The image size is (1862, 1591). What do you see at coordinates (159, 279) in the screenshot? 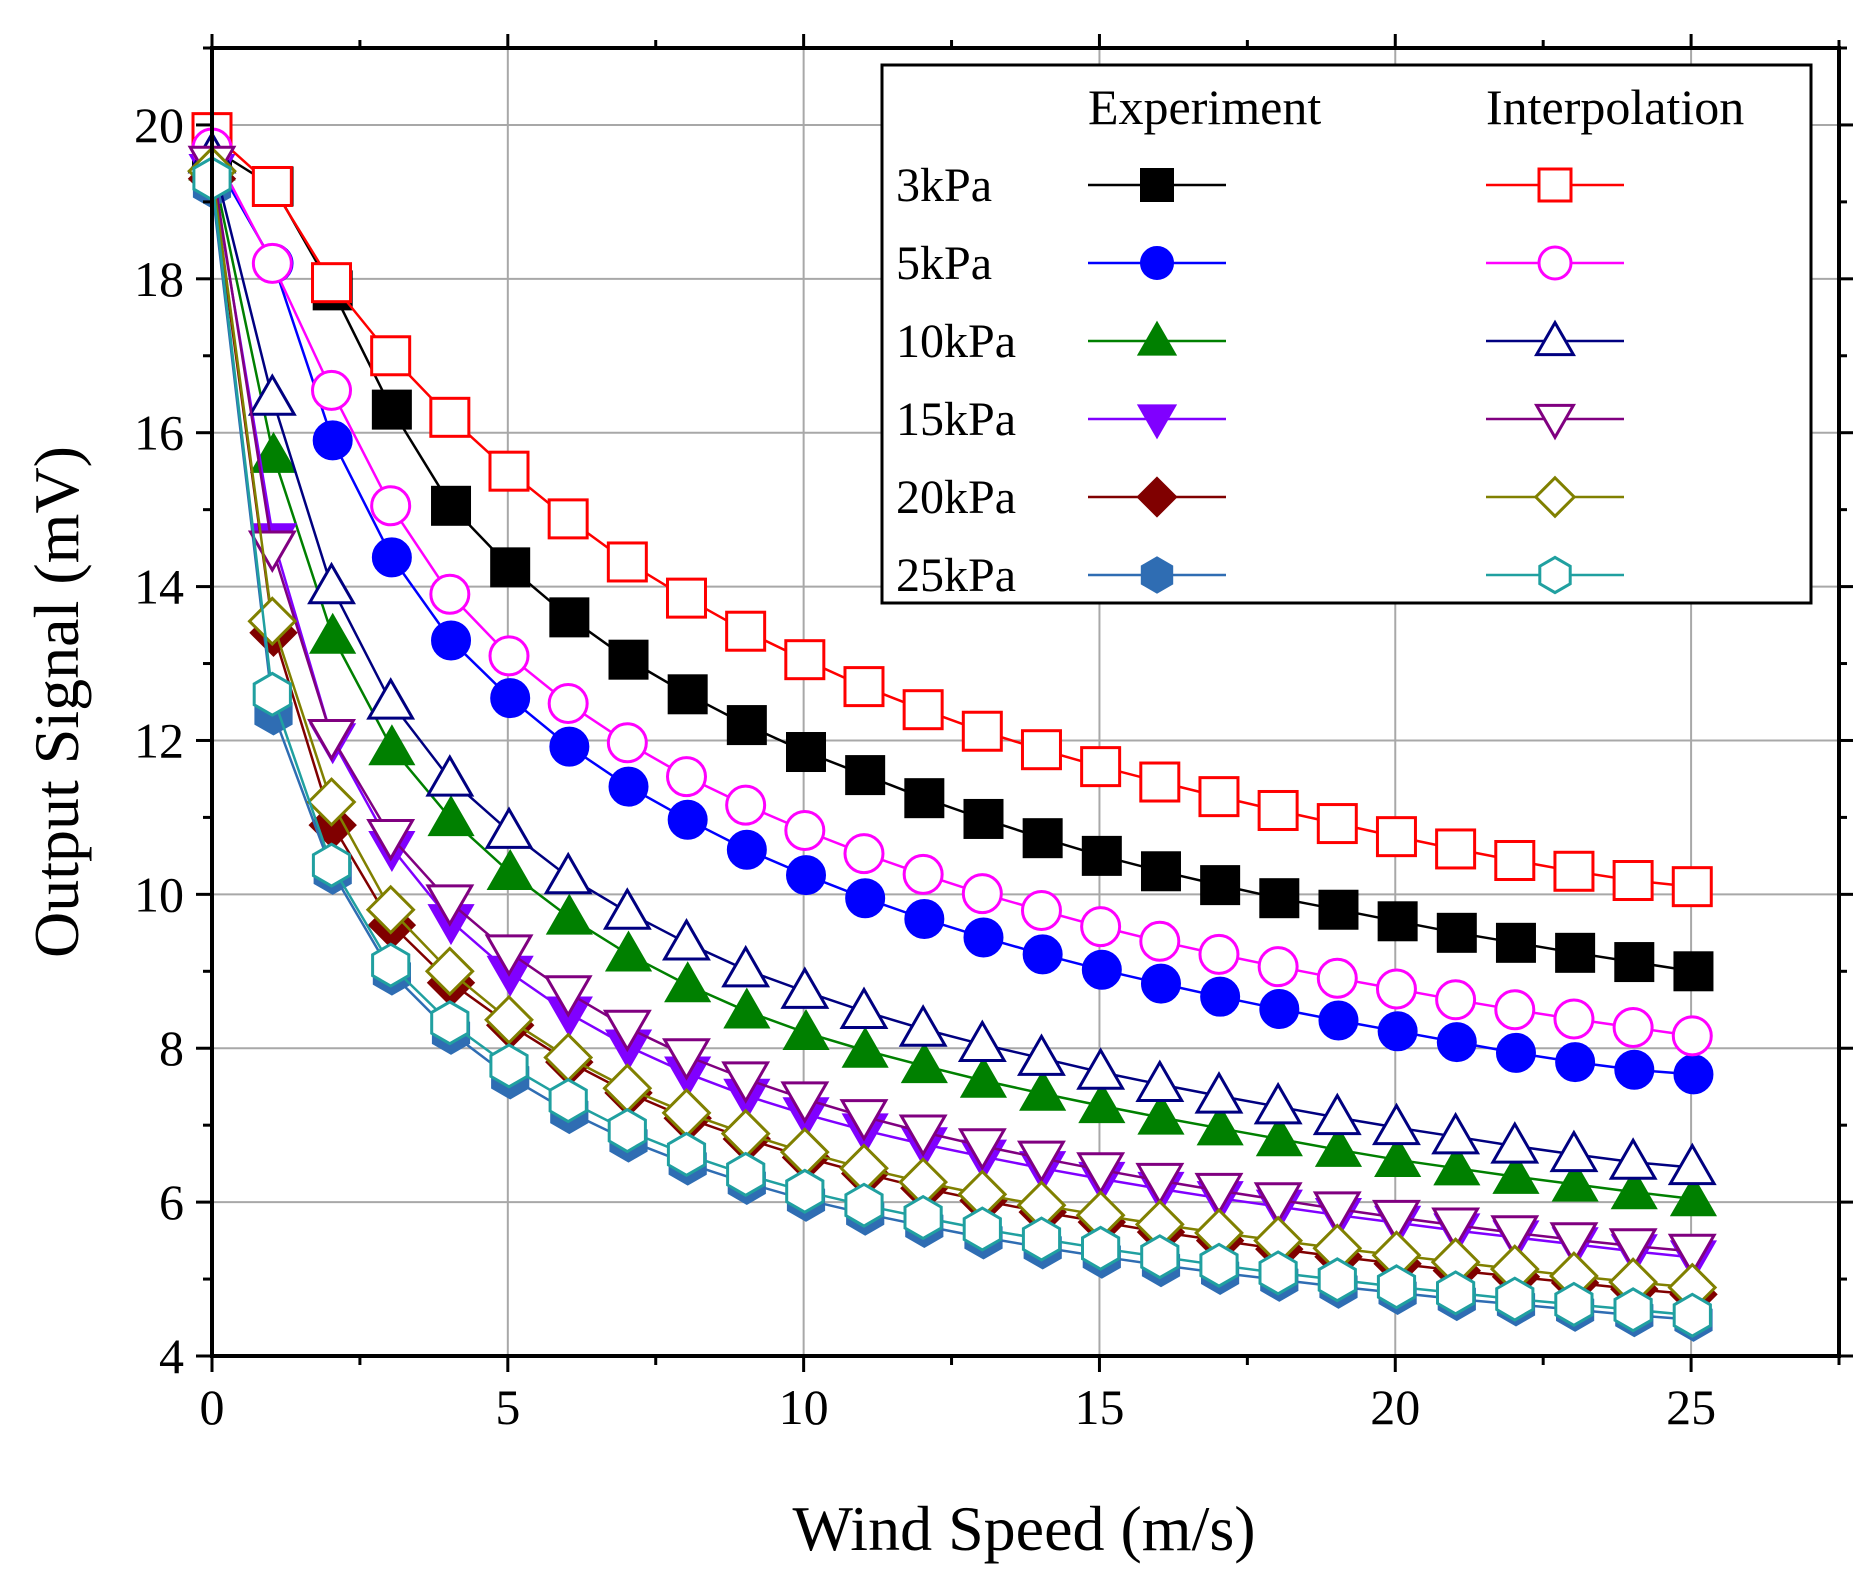
I see `y-tick-label: 18` at bounding box center [159, 279].